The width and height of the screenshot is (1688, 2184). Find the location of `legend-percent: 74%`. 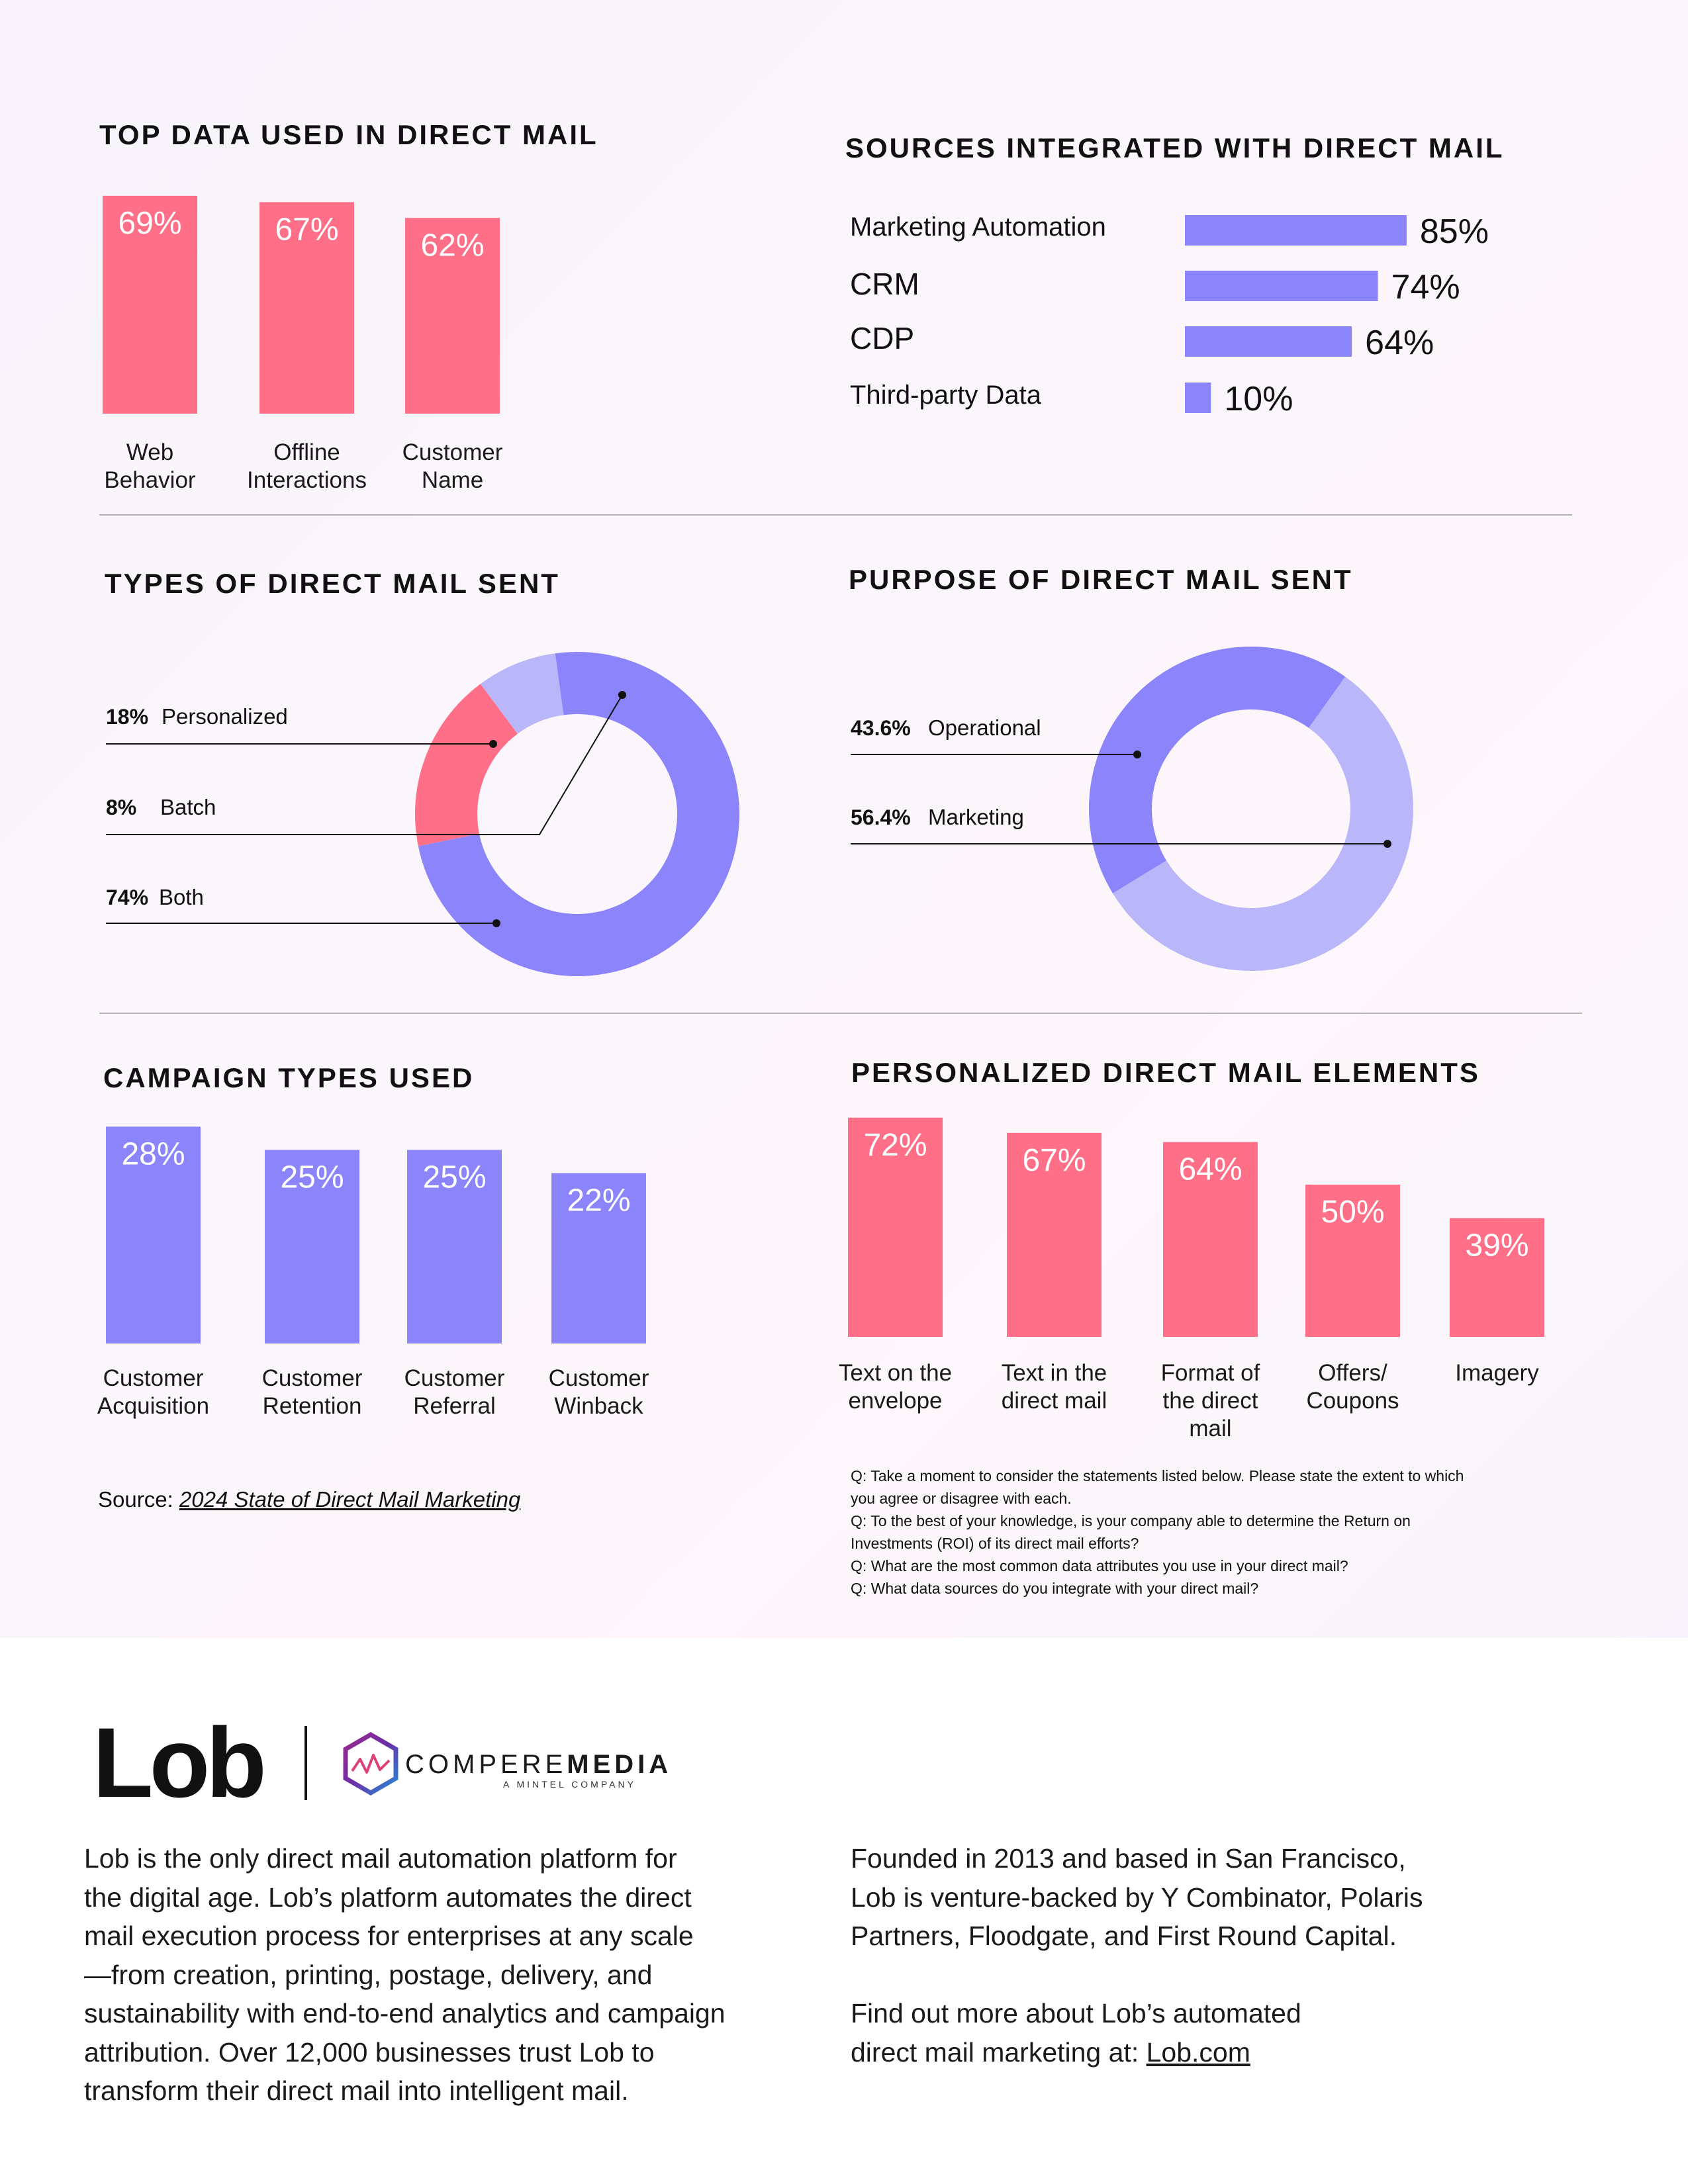

legend-percent: 74% is located at coordinates (127, 897).